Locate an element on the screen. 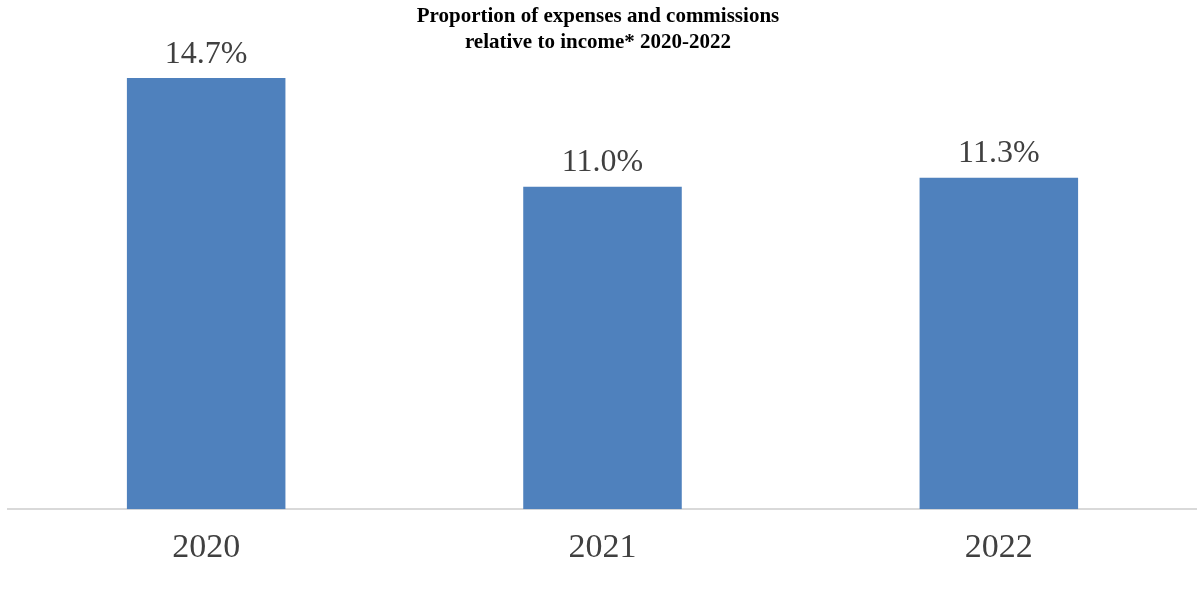 The image size is (1197, 596). x-tick-label: 2020 is located at coordinates (206, 545).